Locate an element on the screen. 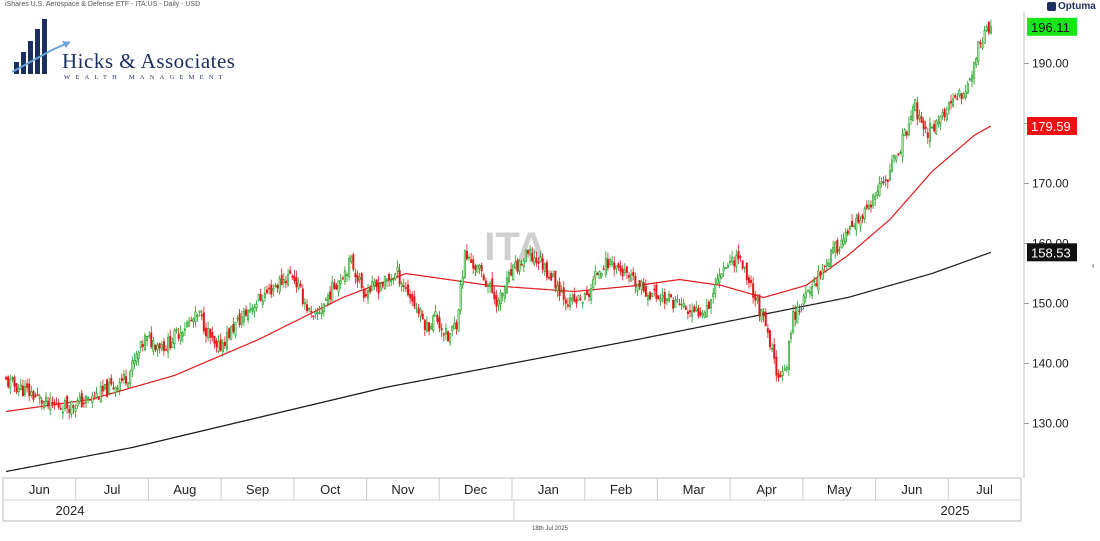 This screenshot has height=541, width=1100. value-badge-label: 196.11 is located at coordinates (1050, 27).